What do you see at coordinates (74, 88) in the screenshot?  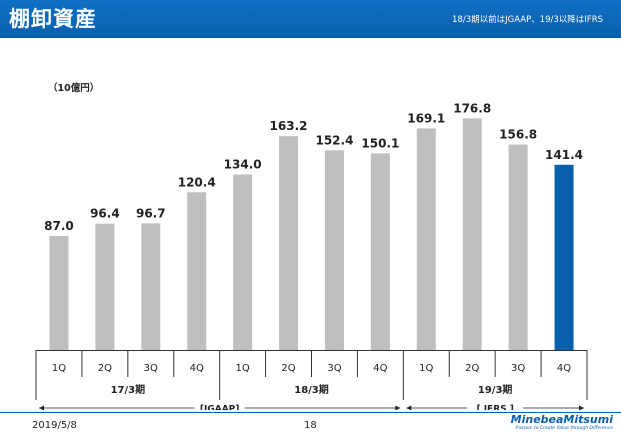 I see `unit-label: （10億円）` at bounding box center [74, 88].